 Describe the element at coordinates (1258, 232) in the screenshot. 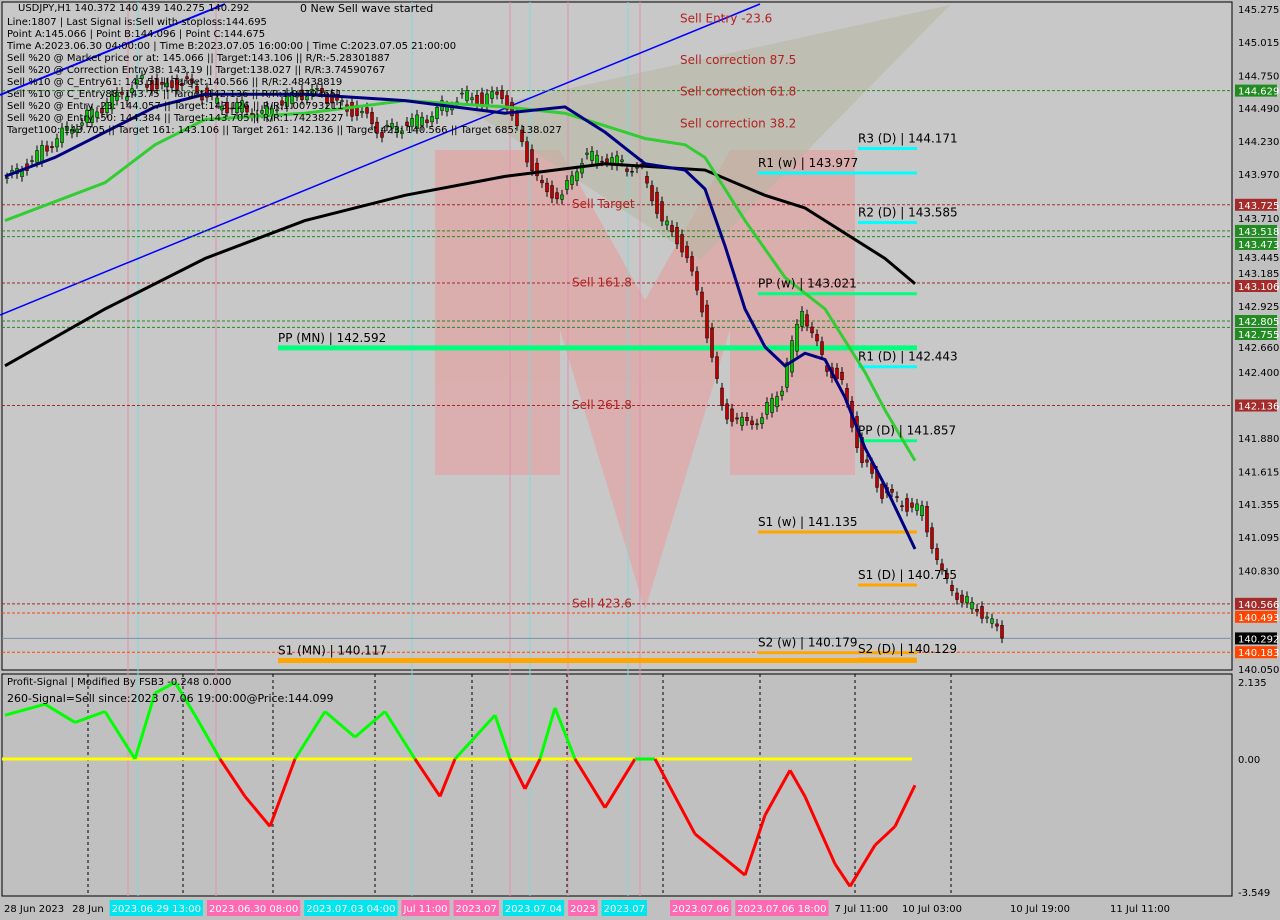

I see `price-tag-label: 143.518` at that location.